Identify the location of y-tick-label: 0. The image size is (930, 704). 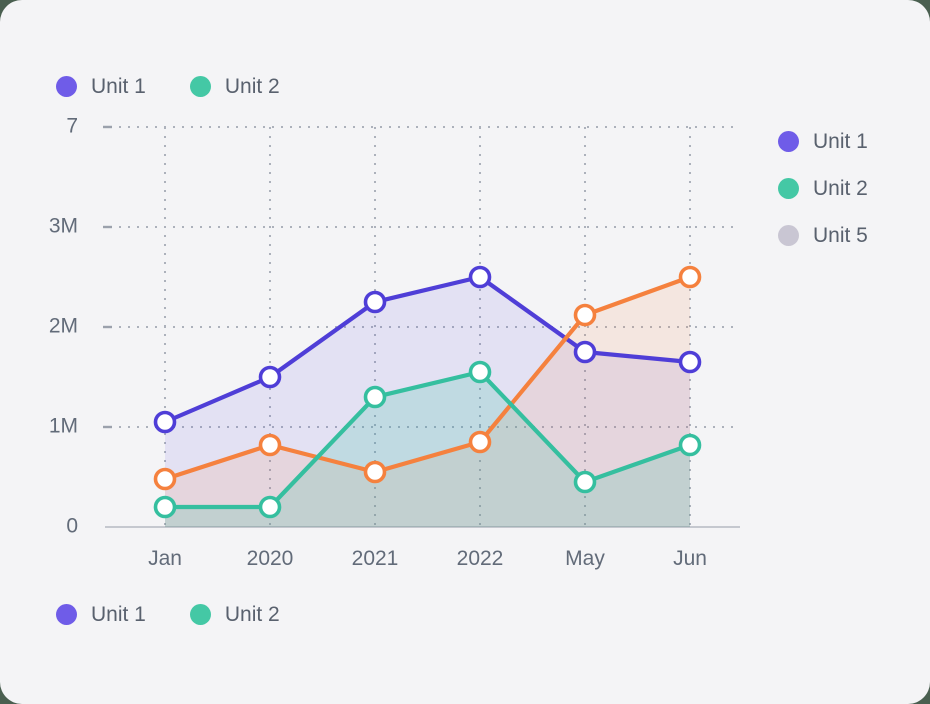
(72, 526).